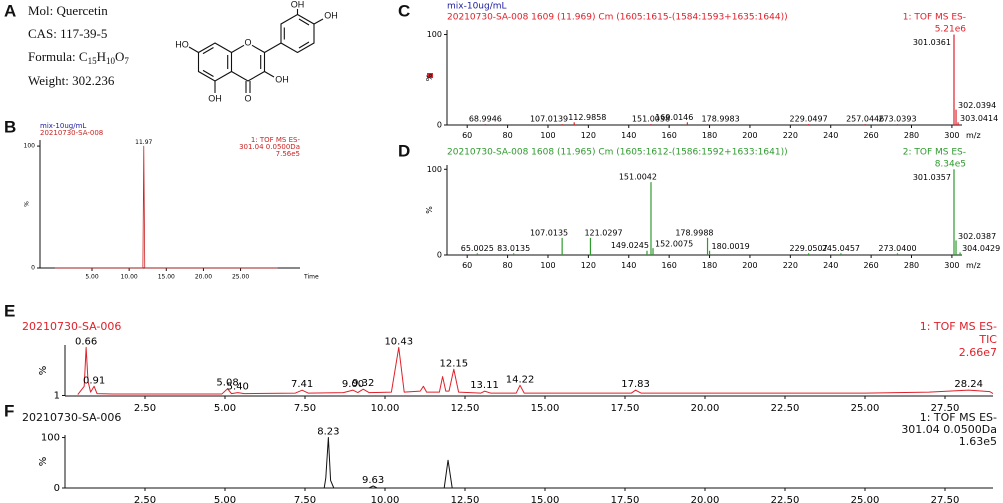 The image size is (1003, 503). Describe the element at coordinates (638, 177) in the screenshot. I see `peak-label: 151.0042` at that location.